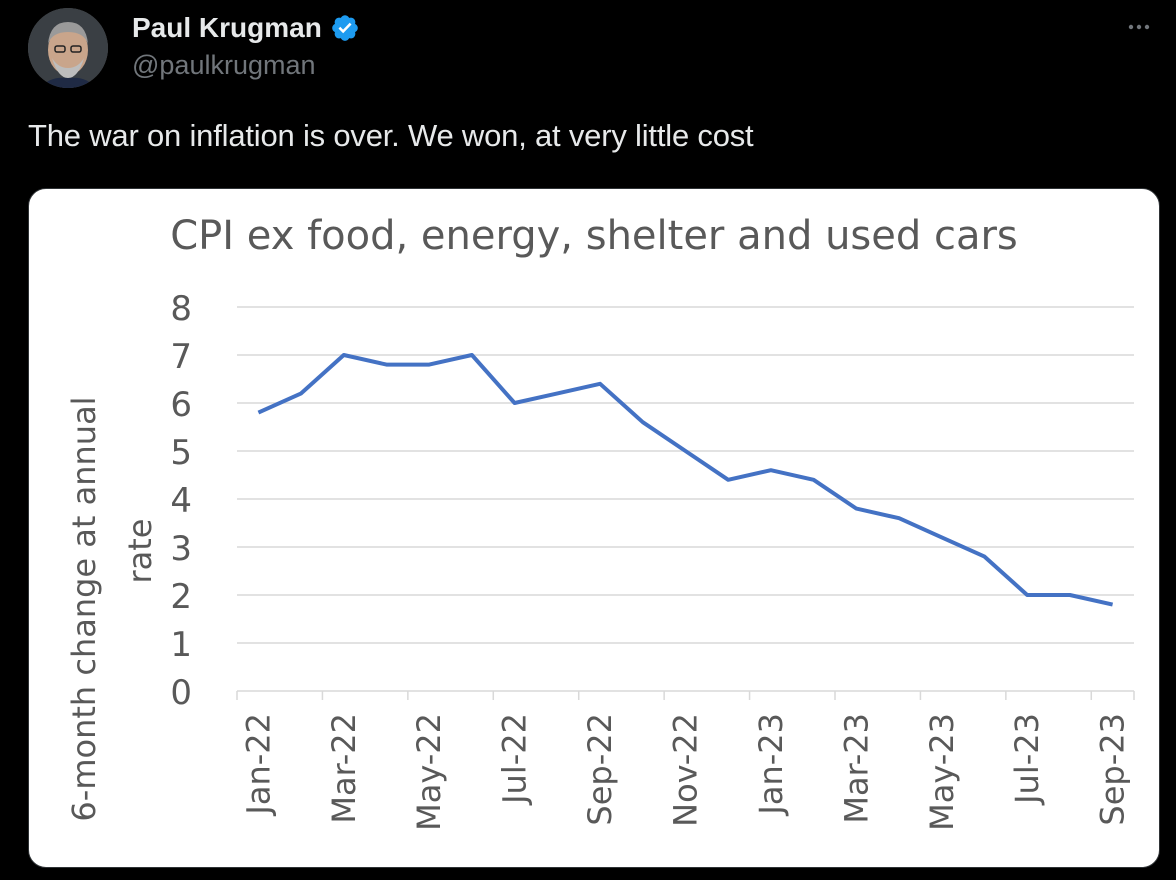 This screenshot has height=880, width=1176. I want to click on author-name-row: Paul Krugman, so click(246, 28).